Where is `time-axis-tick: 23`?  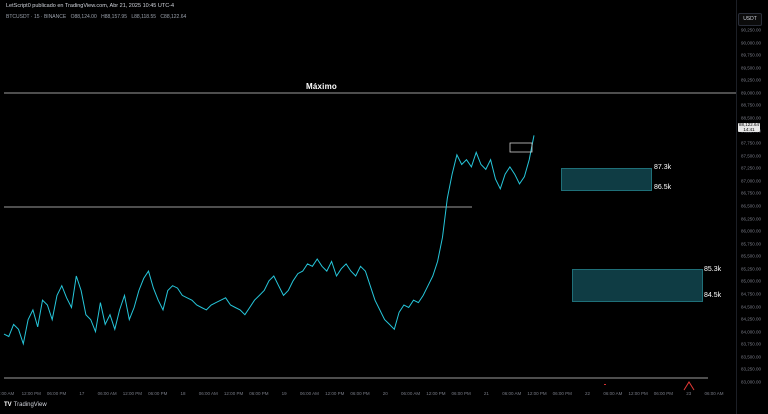
time-axis-tick: 23 is located at coordinates (689, 393).